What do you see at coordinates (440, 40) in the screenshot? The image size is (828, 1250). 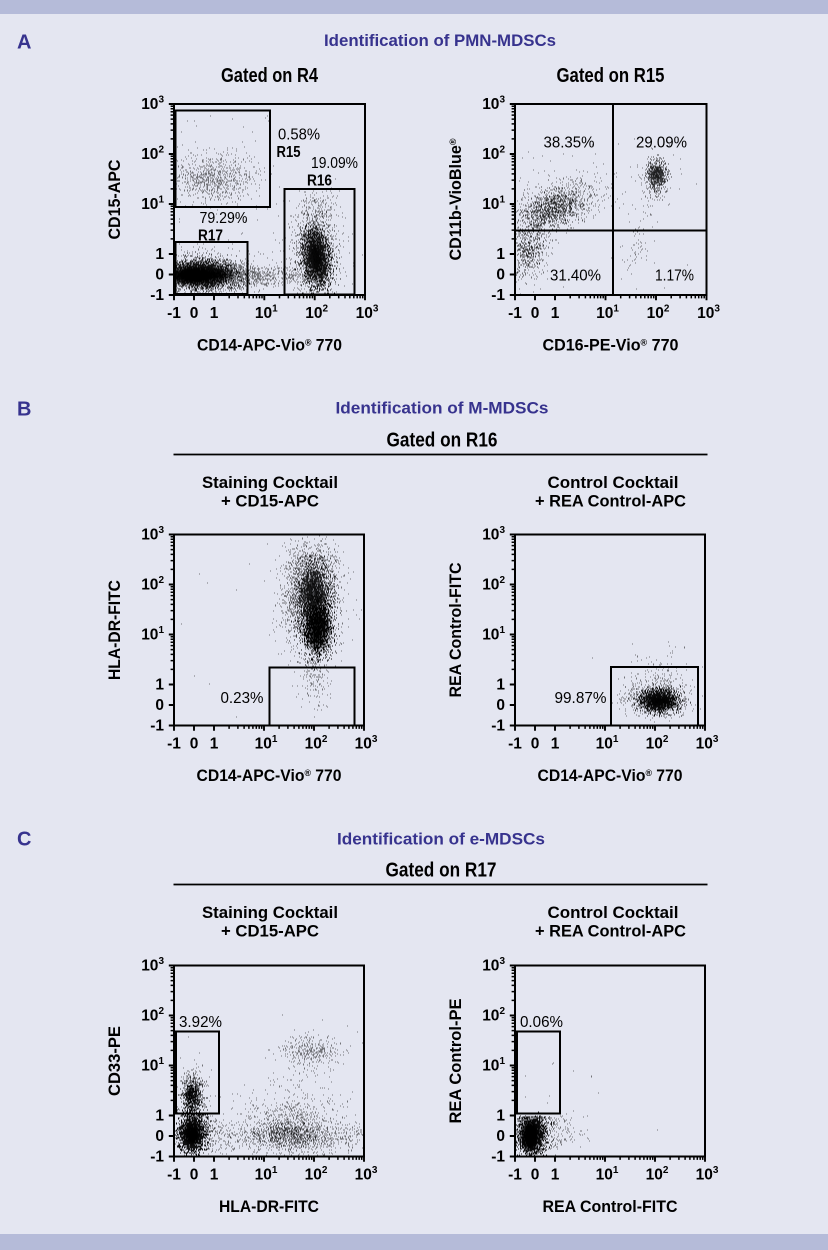 I see `svg-text: Identification of PMN-MDSCs` at bounding box center [440, 40].